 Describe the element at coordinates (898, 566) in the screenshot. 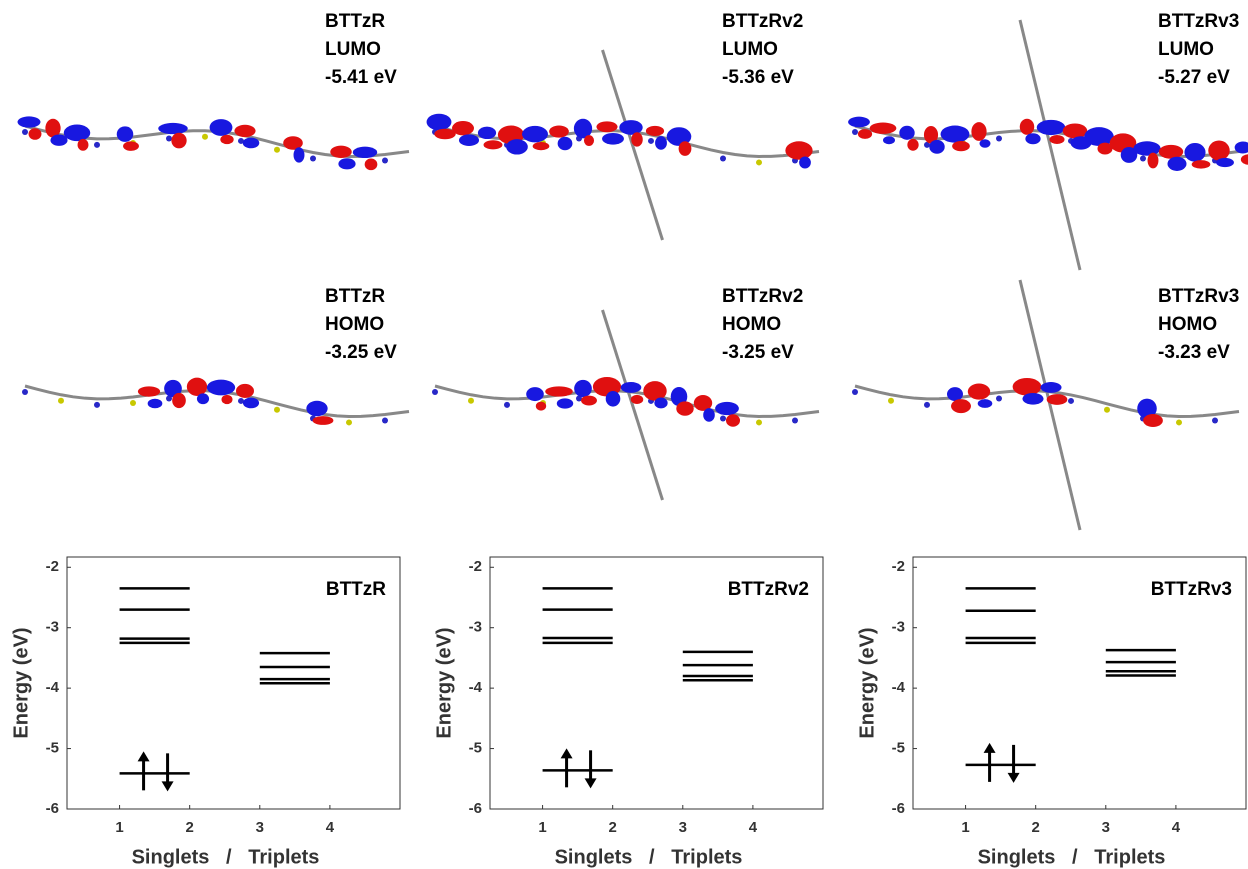

I see `y-tick-label: -2` at that location.